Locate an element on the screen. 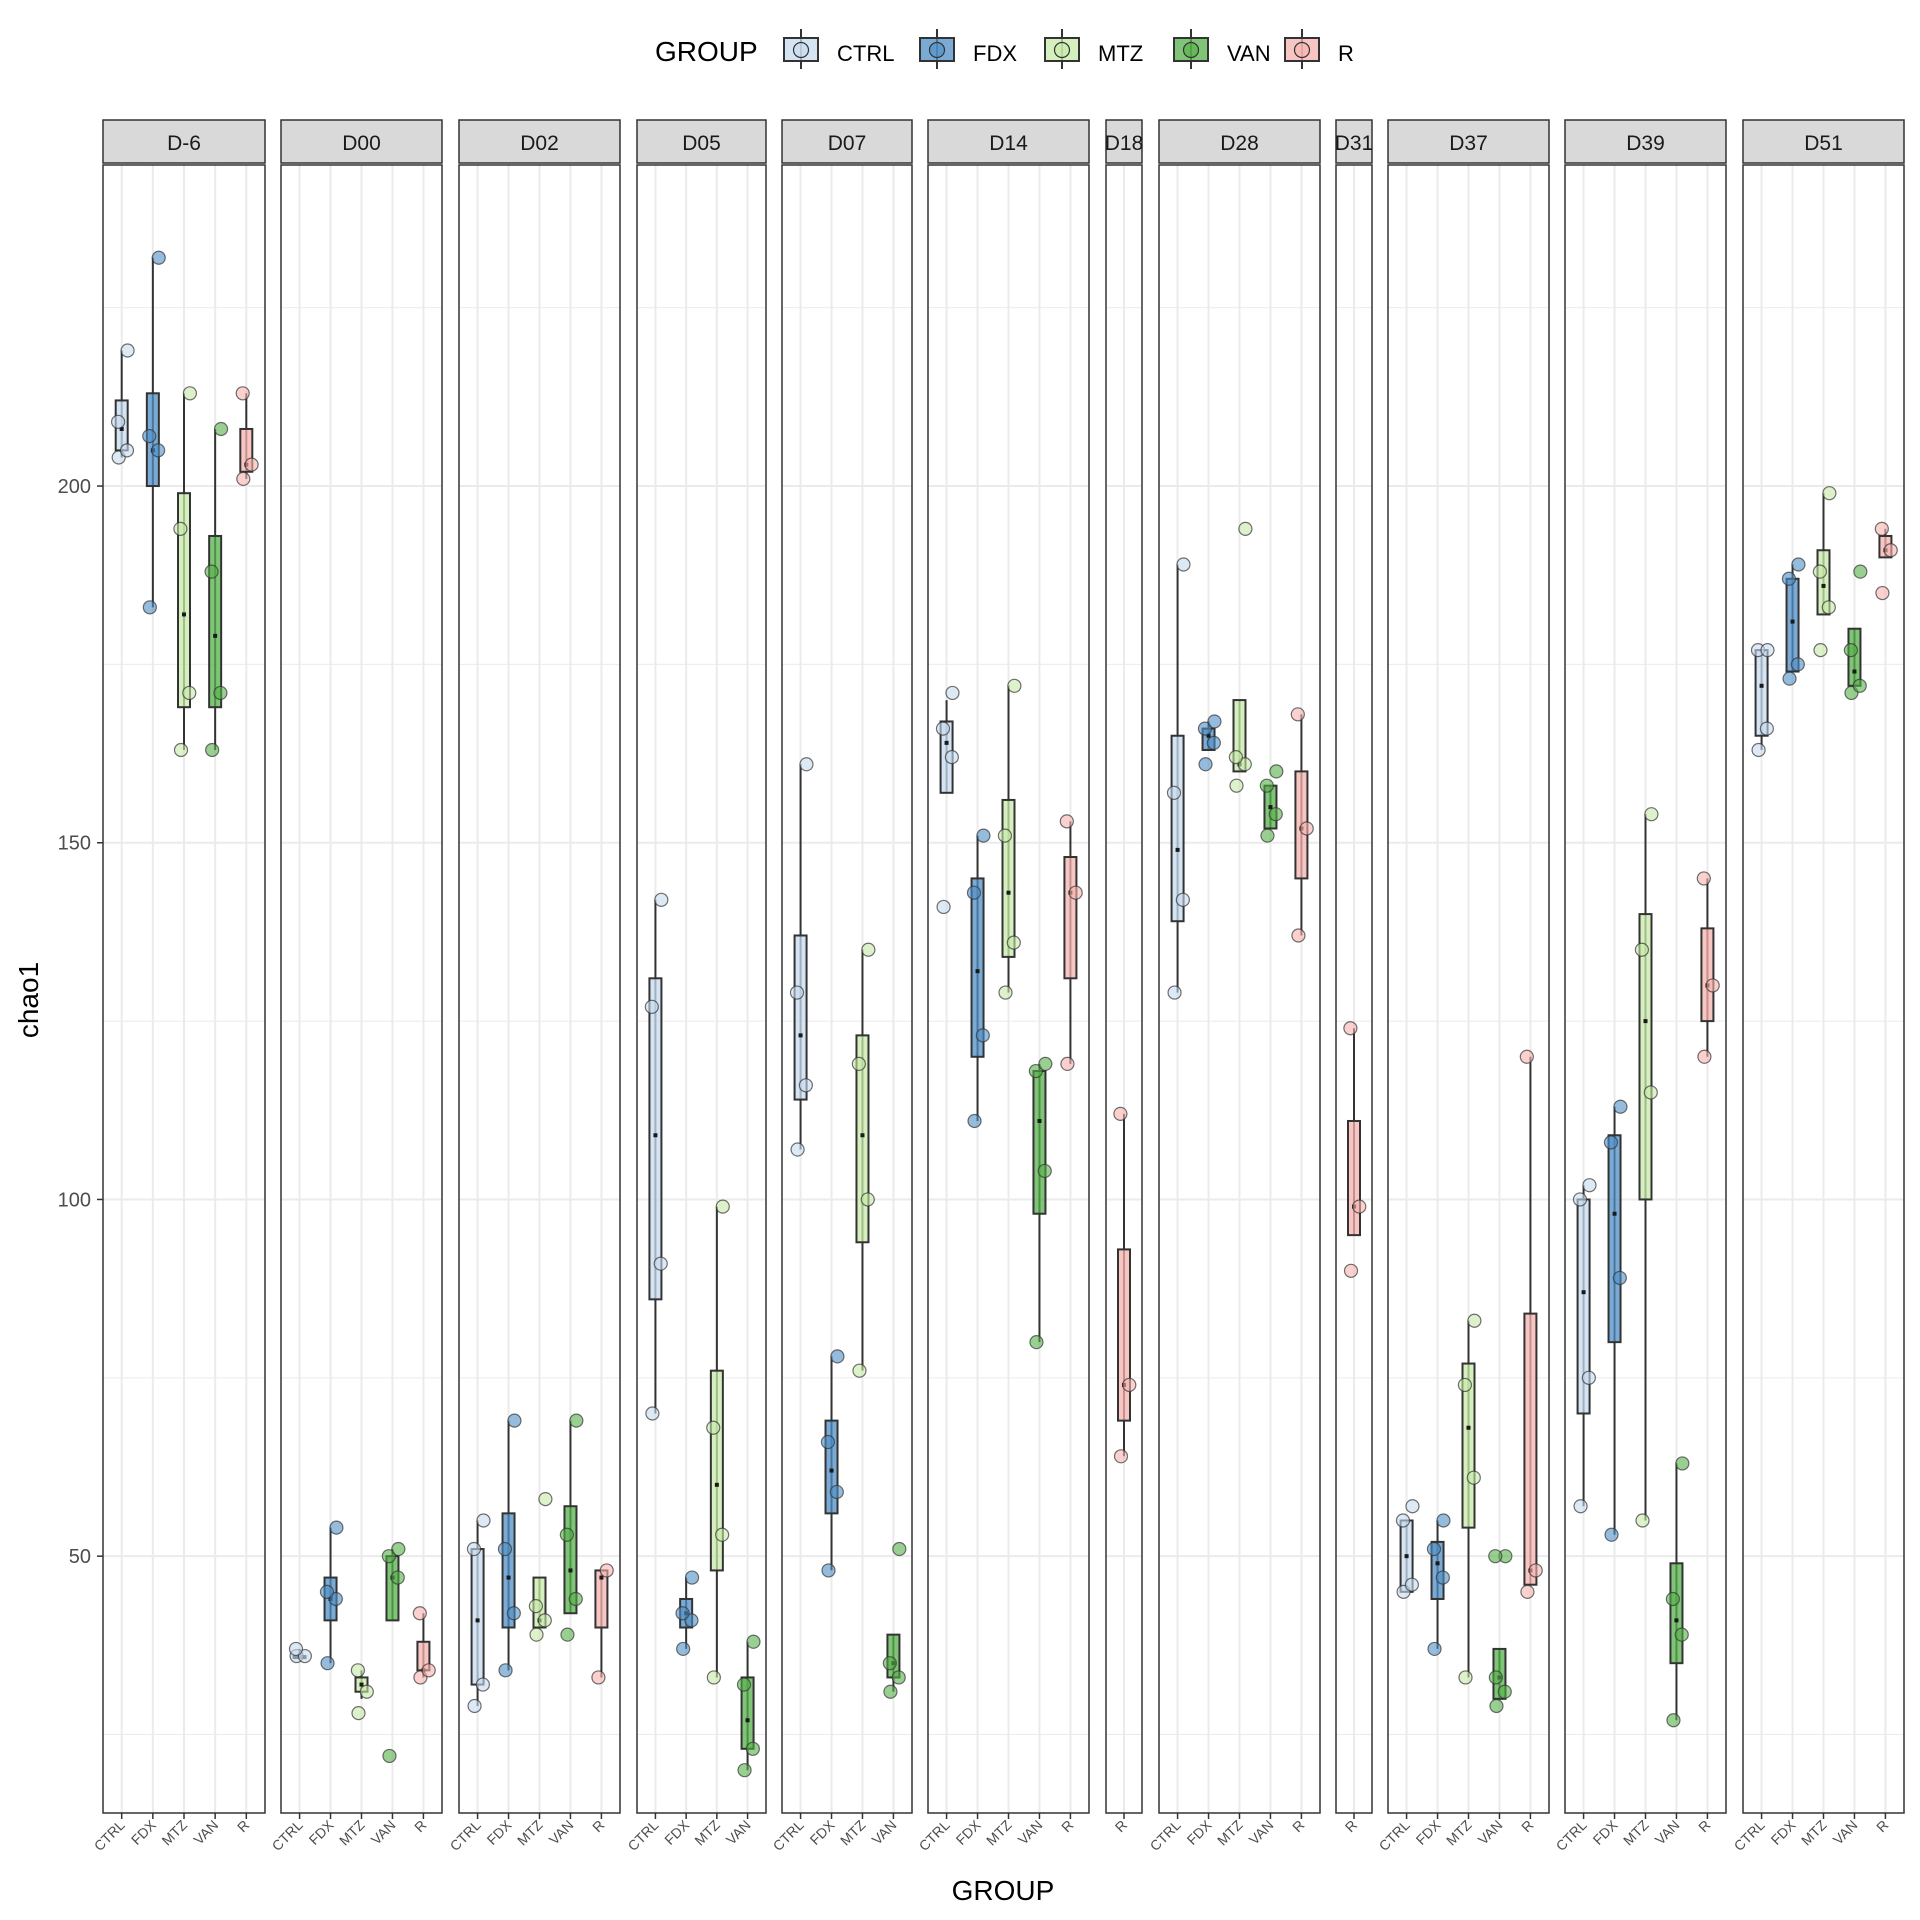 Image resolution: width=1920 pixels, height=1920 pixels. box-d37-ctrl is located at coordinates (1407, 1549).